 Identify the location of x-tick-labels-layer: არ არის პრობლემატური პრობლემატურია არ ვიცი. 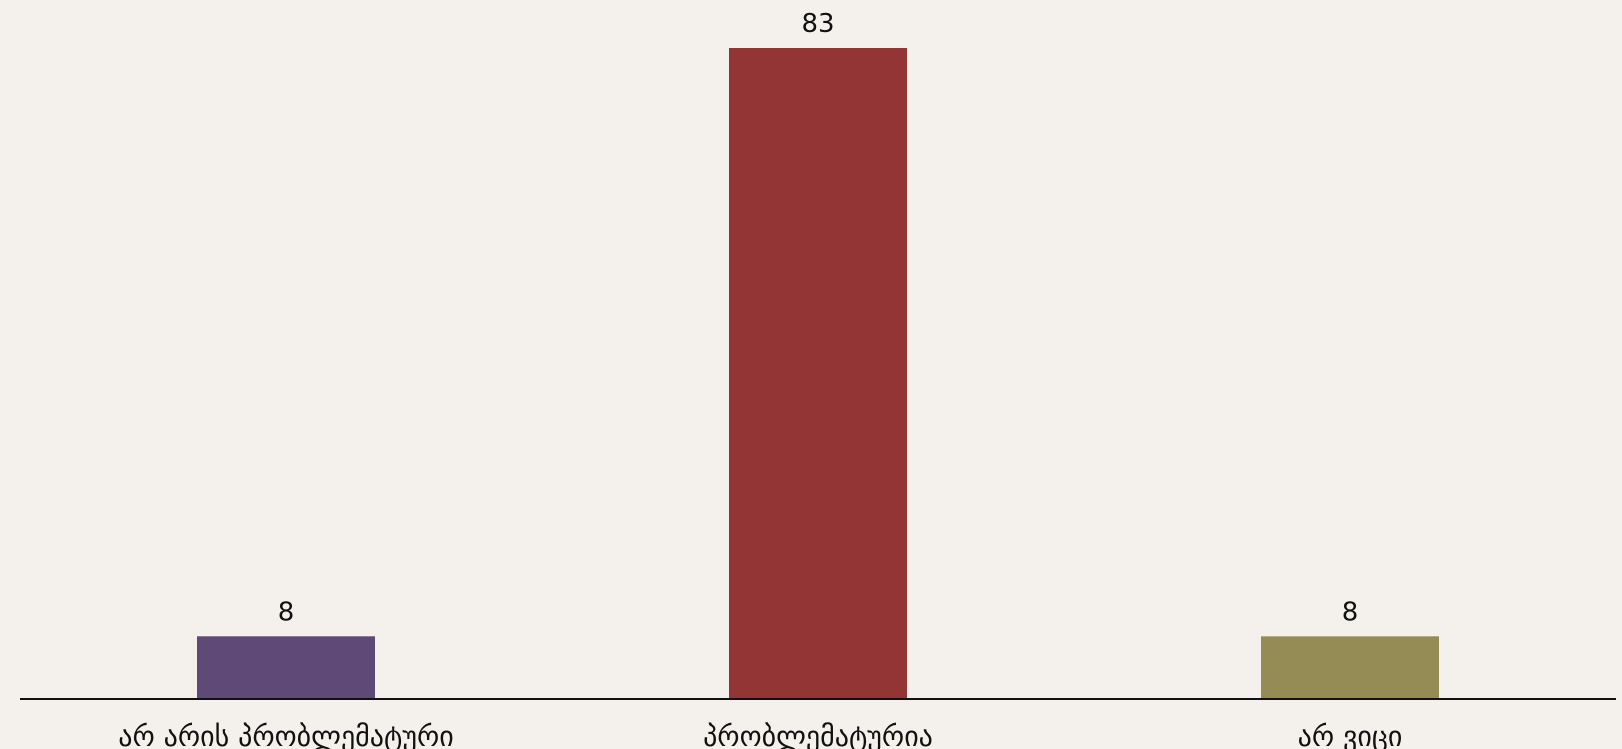
(760, 734).